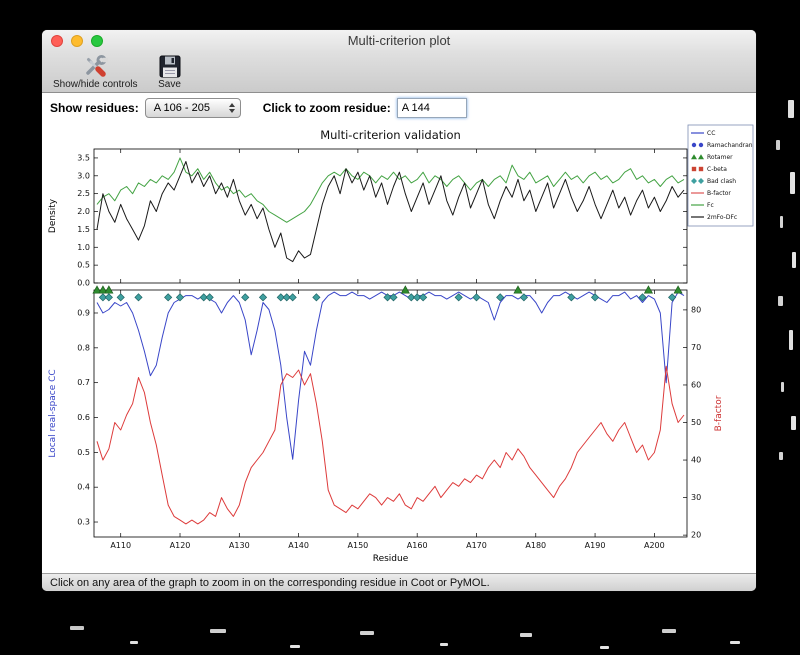 This screenshot has height=655, width=800. Describe the element at coordinates (83, 175) in the screenshot. I see `svg-text: 3.0` at that location.